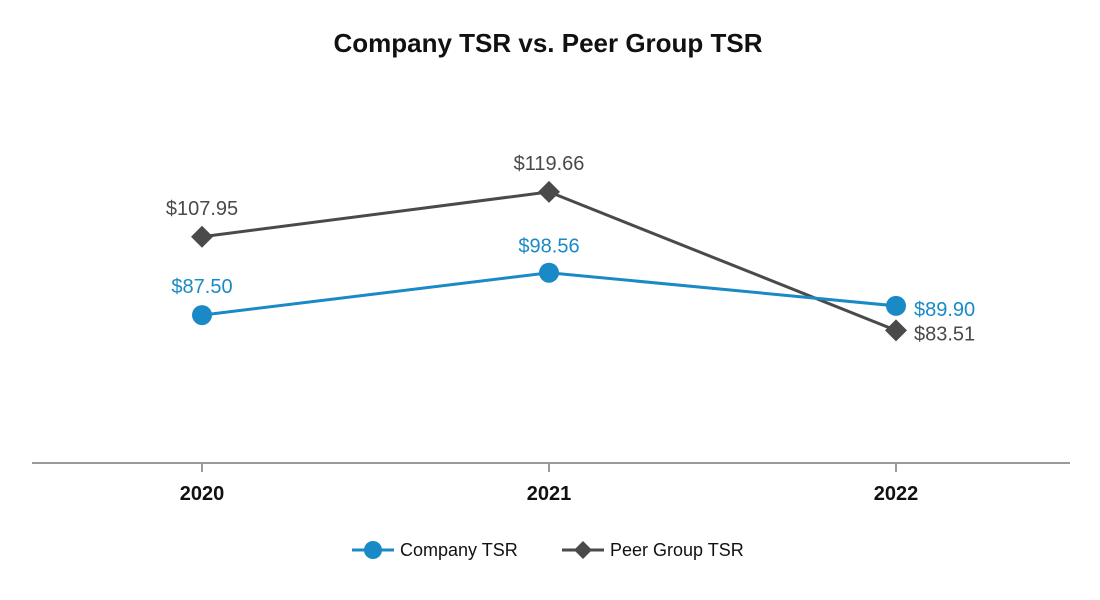  I want to click on data-point-company-tsr-2020, so click(202, 315).